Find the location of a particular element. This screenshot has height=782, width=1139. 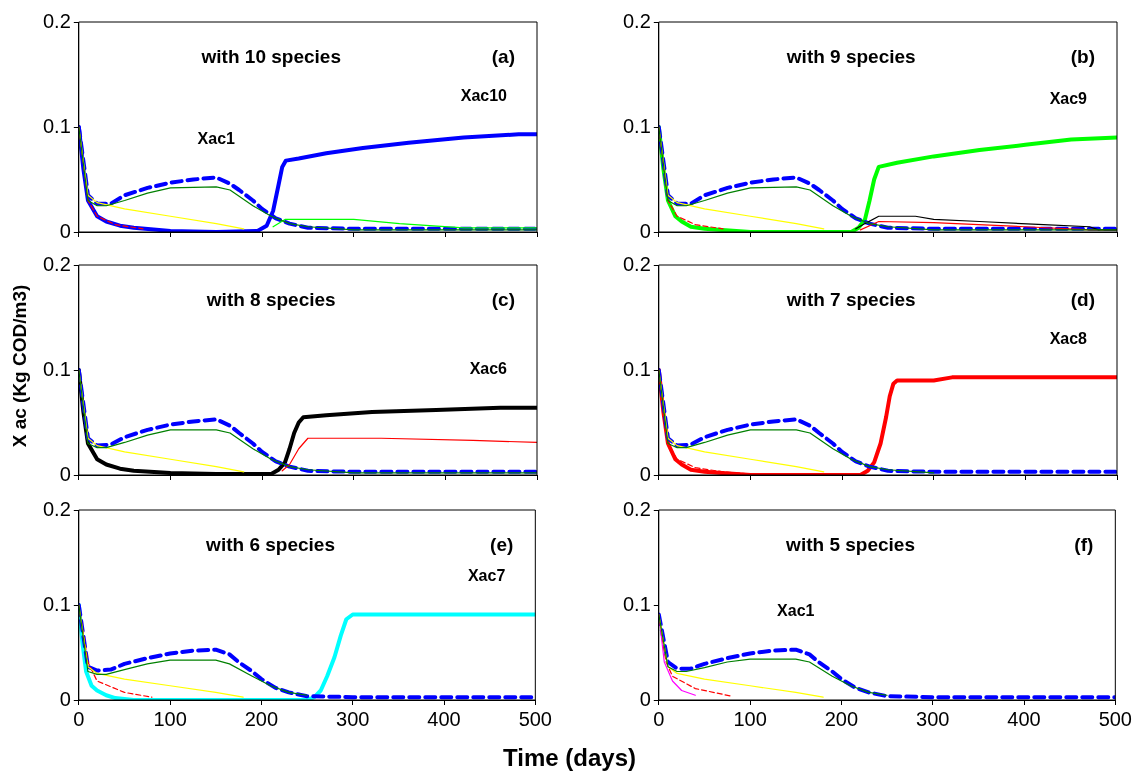

annotation: (c) is located at coordinates (503, 300).